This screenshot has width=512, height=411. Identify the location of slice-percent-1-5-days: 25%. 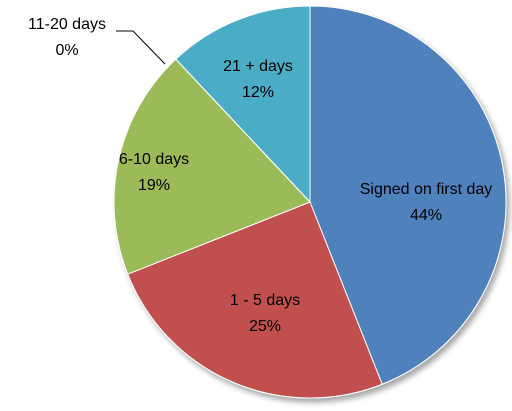
(265, 326).